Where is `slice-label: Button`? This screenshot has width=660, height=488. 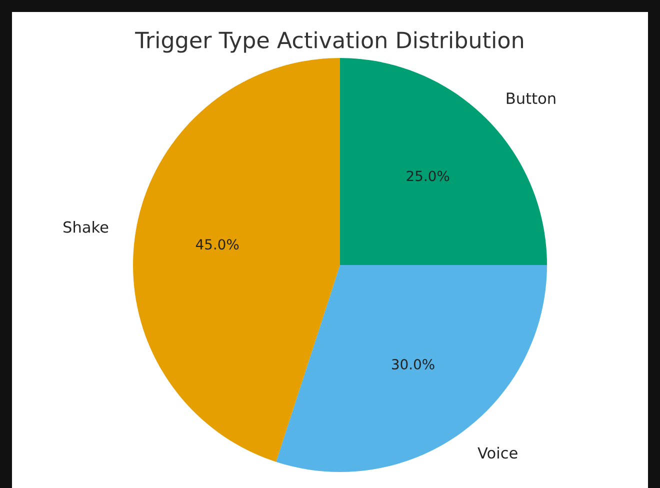
slice-label: Button is located at coordinates (531, 98).